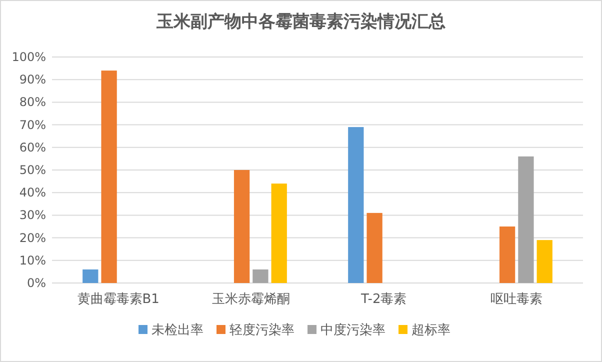  What do you see at coordinates (431, 330) in the screenshot?
I see `legend-label: 超标率` at bounding box center [431, 330].